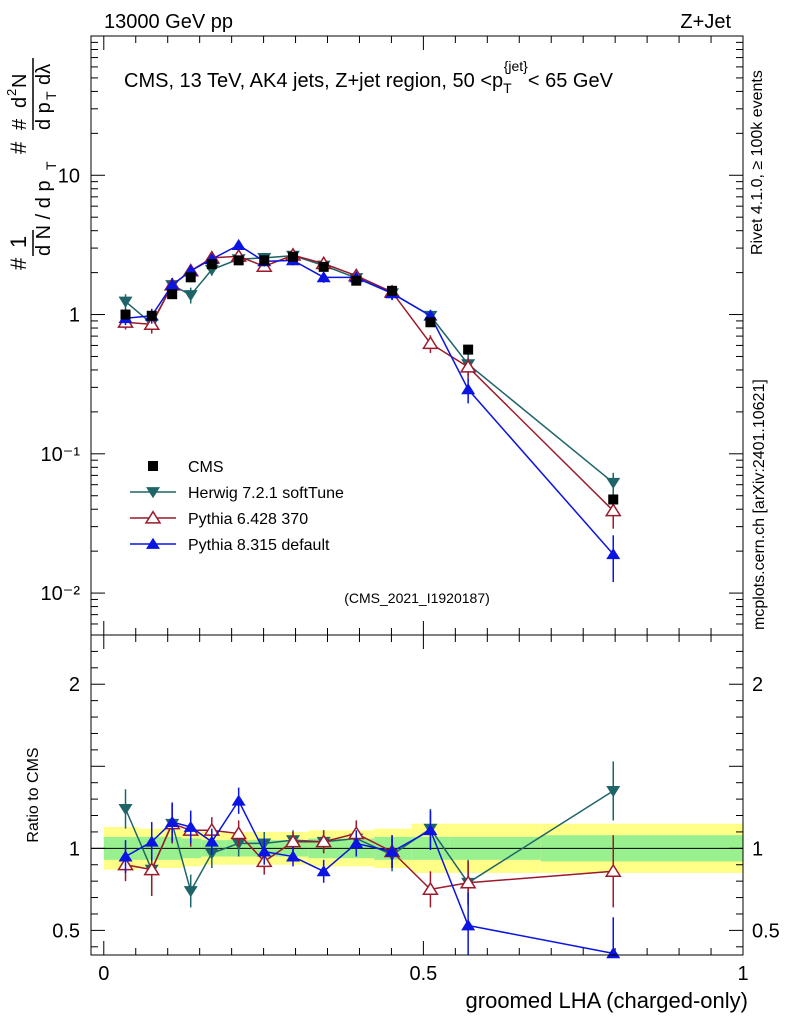  What do you see at coordinates (705, 22) in the screenshot?
I see `header-right: Z+Jet` at bounding box center [705, 22].